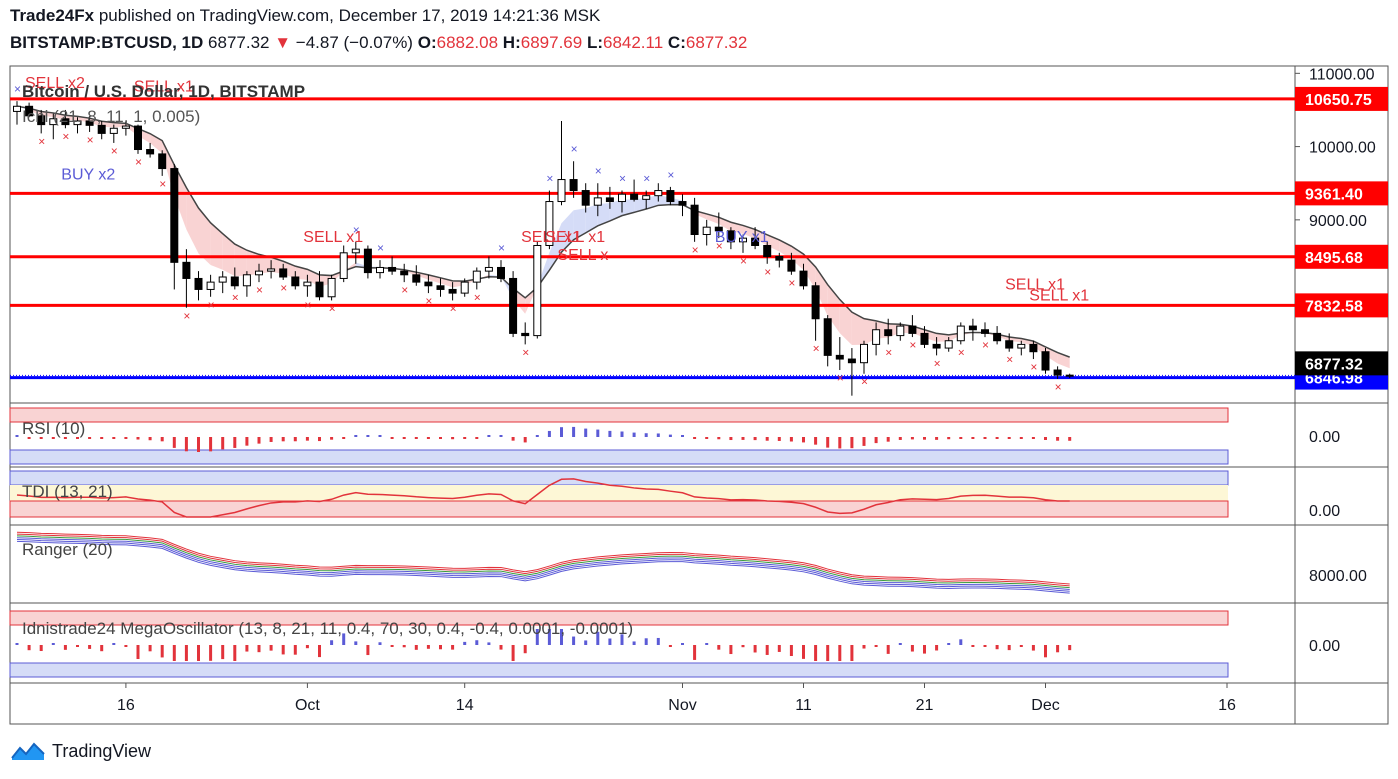 The width and height of the screenshot is (1398, 779). Describe the element at coordinates (1334, 258) in the screenshot. I see `level-label: 8495.68` at that location.